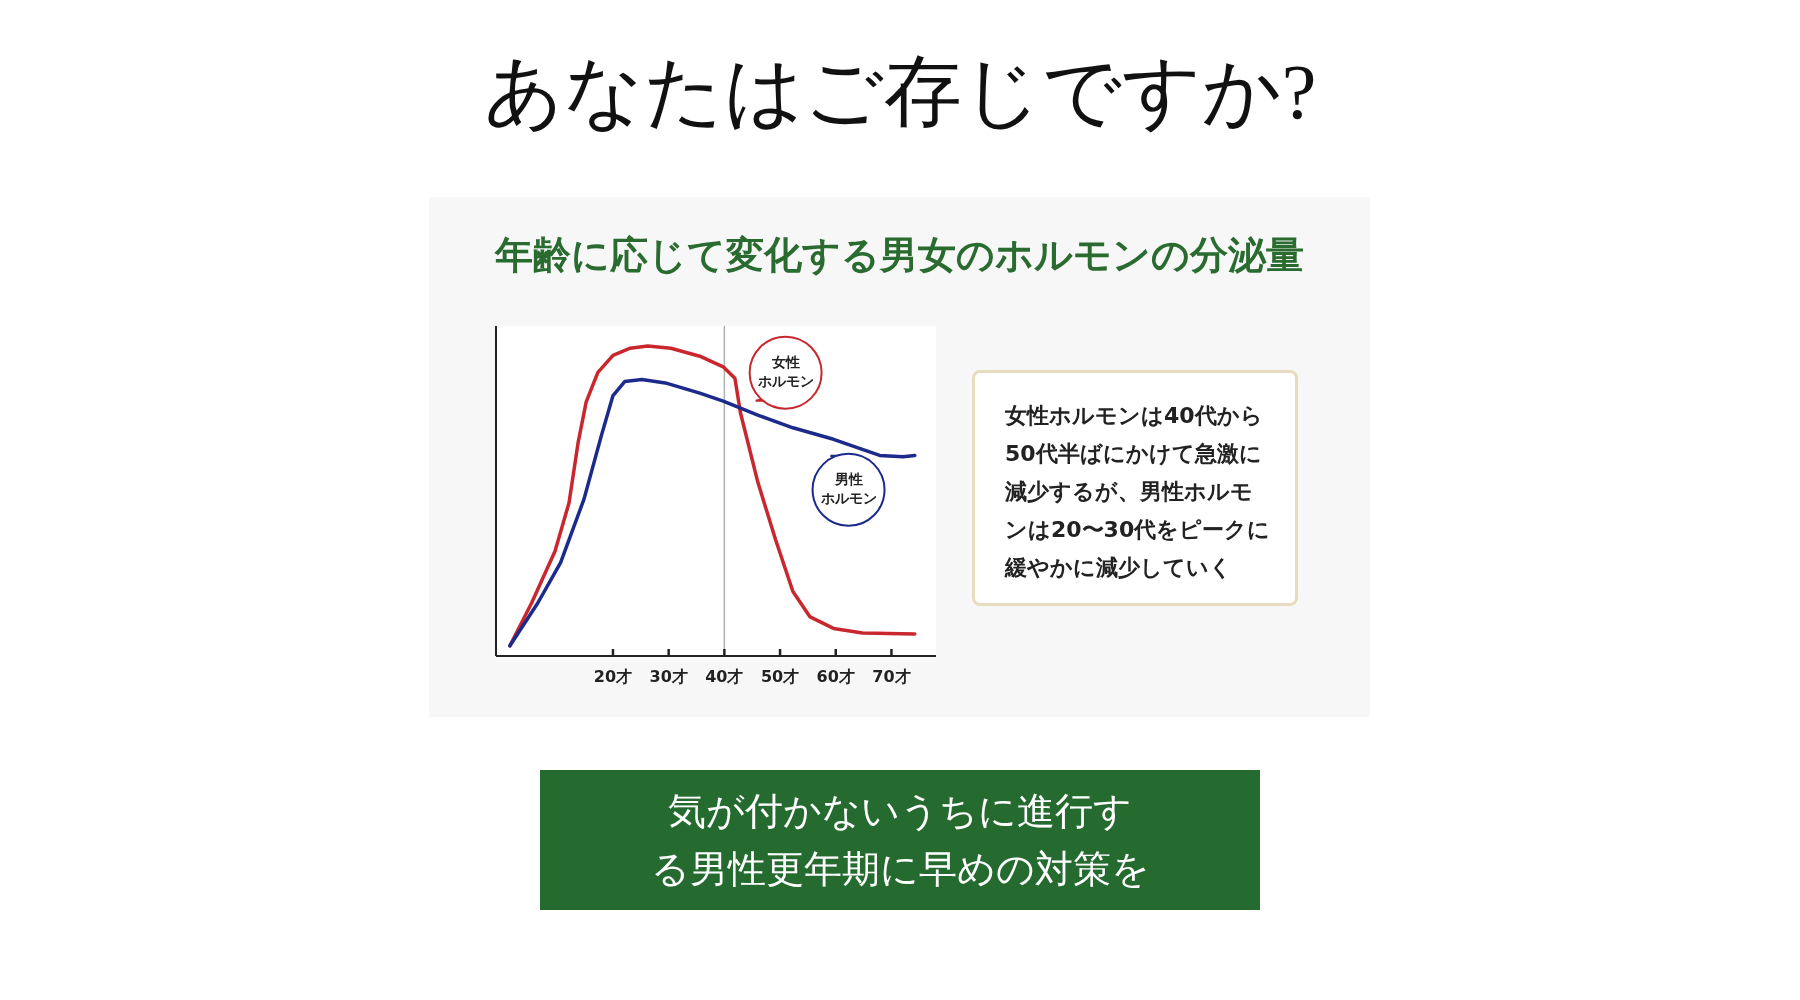 The image size is (1800, 1000). Describe the element at coordinates (899, 255) in the screenshot. I see `chart-title: 年齢に応じて変化する男女のホルモンの分泌量` at that location.